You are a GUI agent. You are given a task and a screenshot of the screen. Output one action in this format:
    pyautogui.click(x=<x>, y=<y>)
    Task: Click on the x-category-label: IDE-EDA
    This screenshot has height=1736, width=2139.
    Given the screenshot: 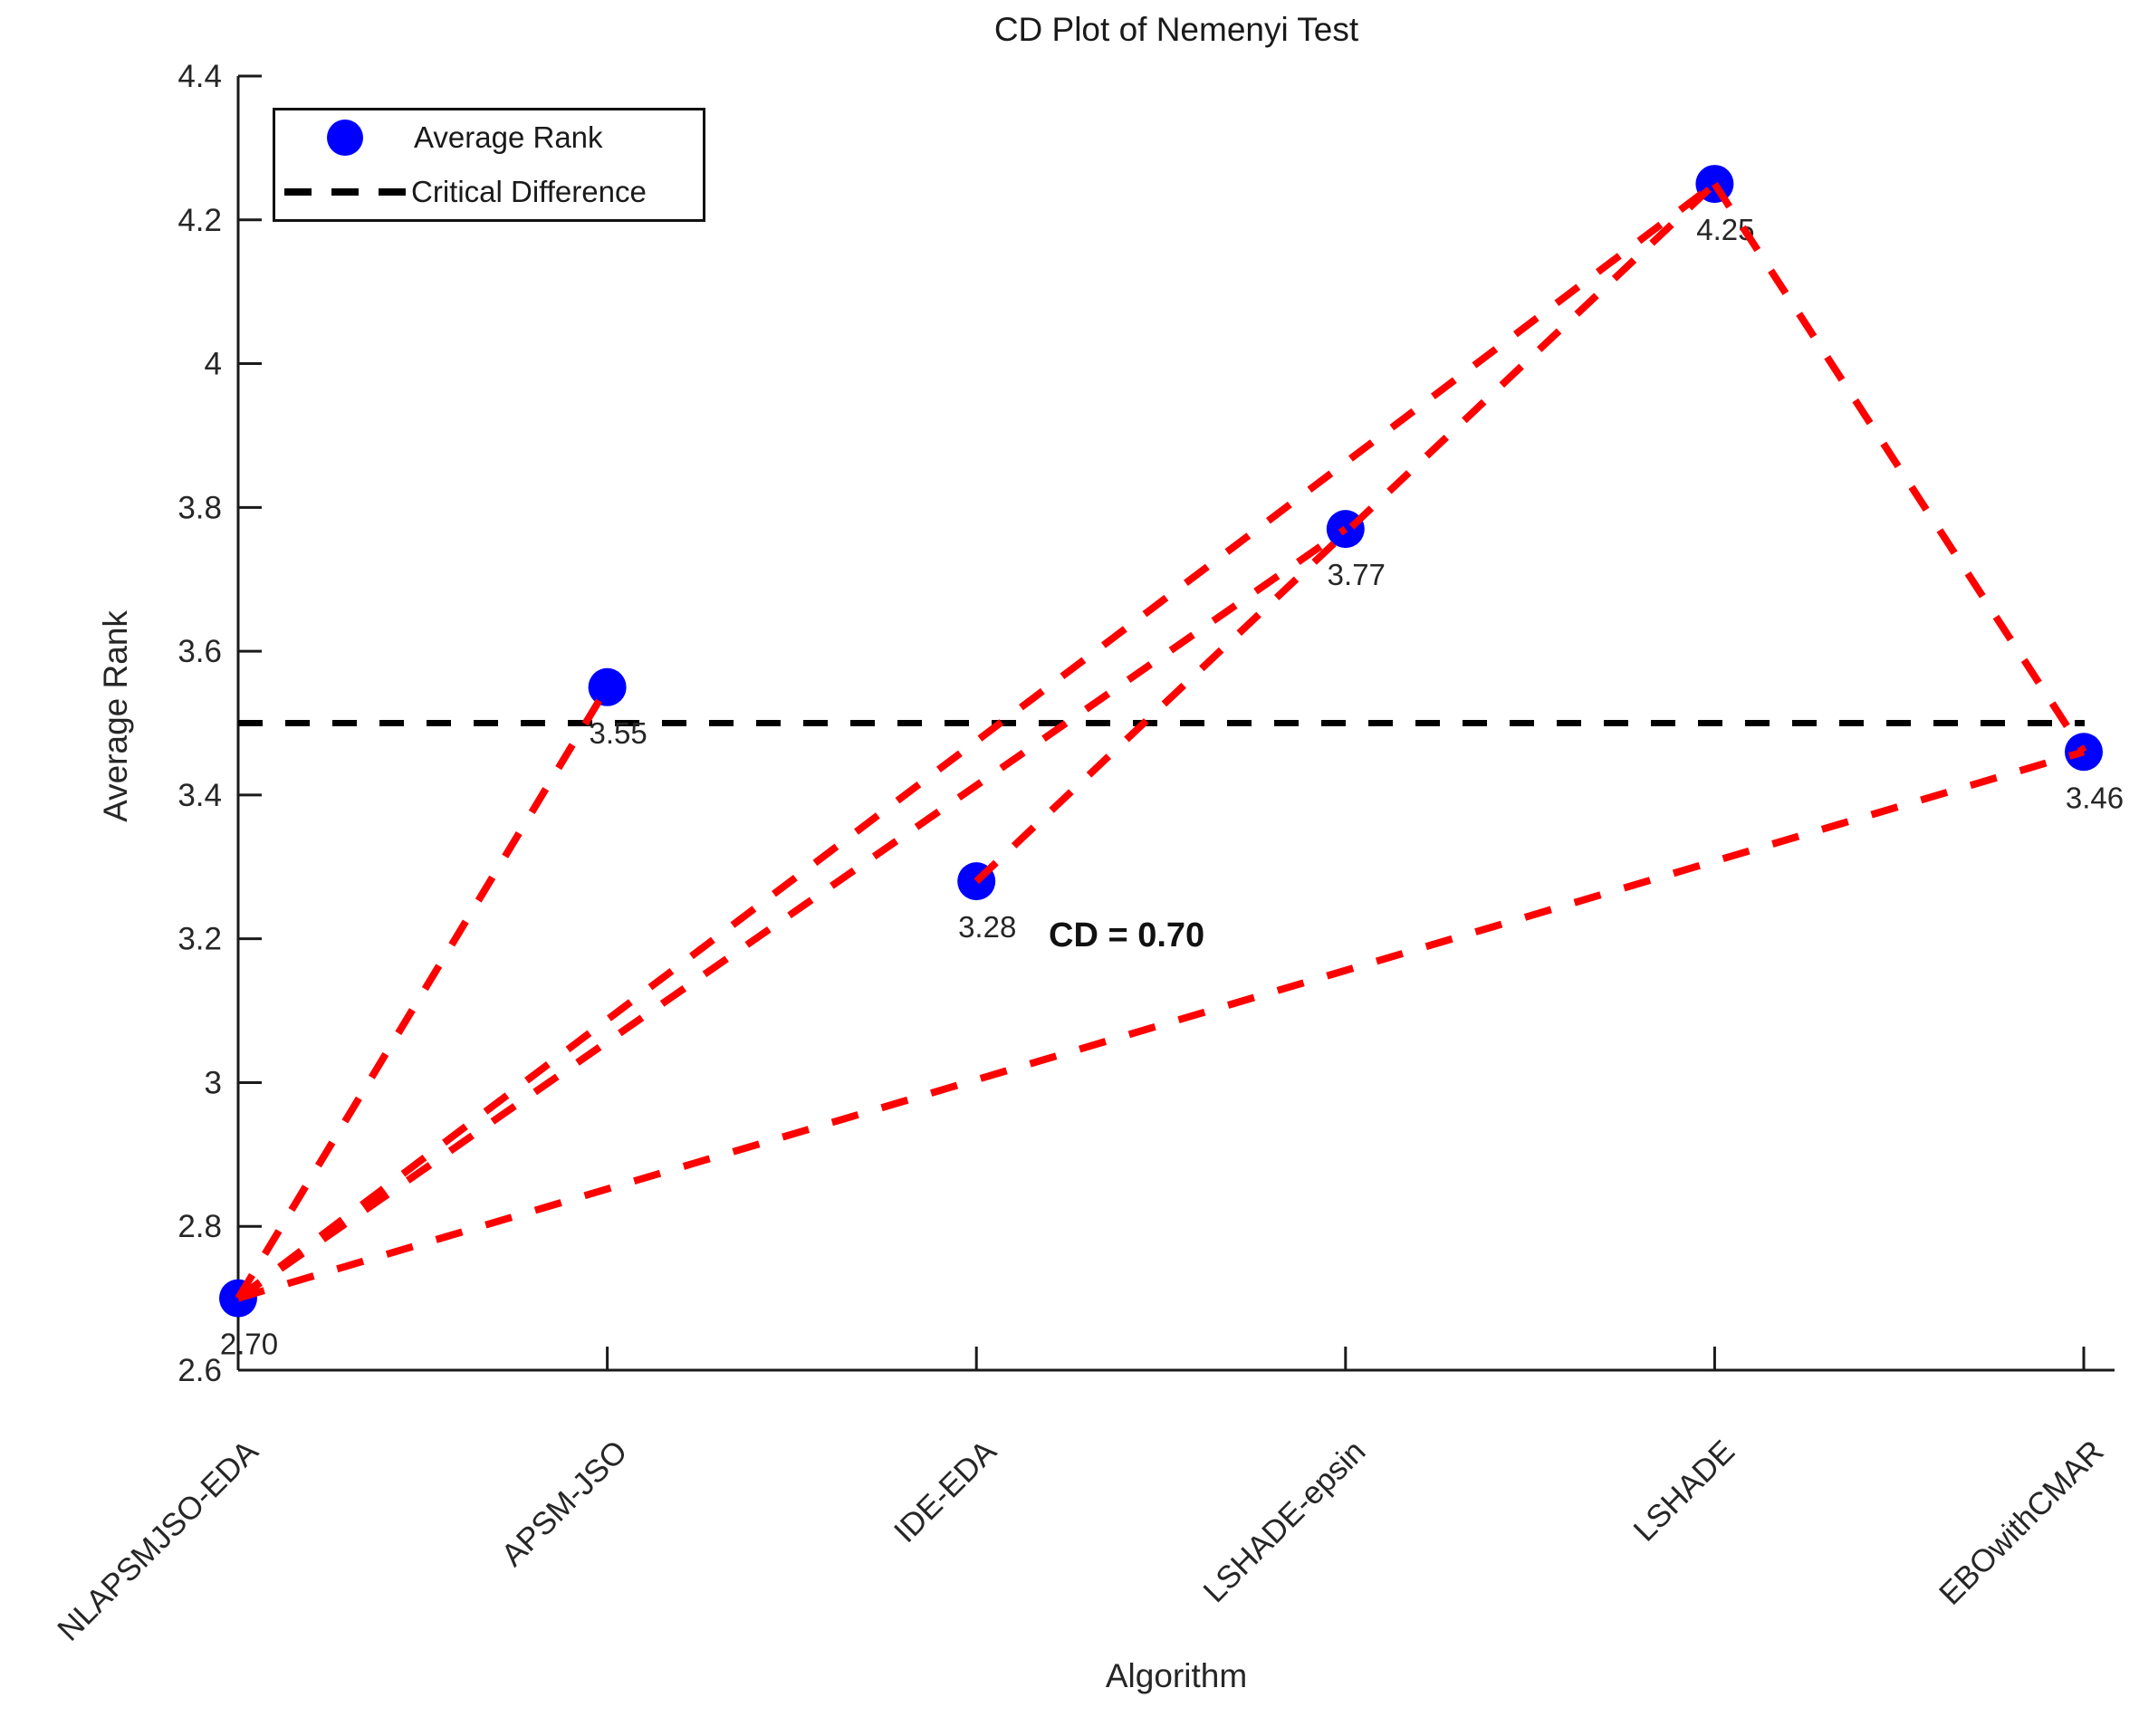 What is the action you would take?
    pyautogui.click(x=945, y=1491)
    